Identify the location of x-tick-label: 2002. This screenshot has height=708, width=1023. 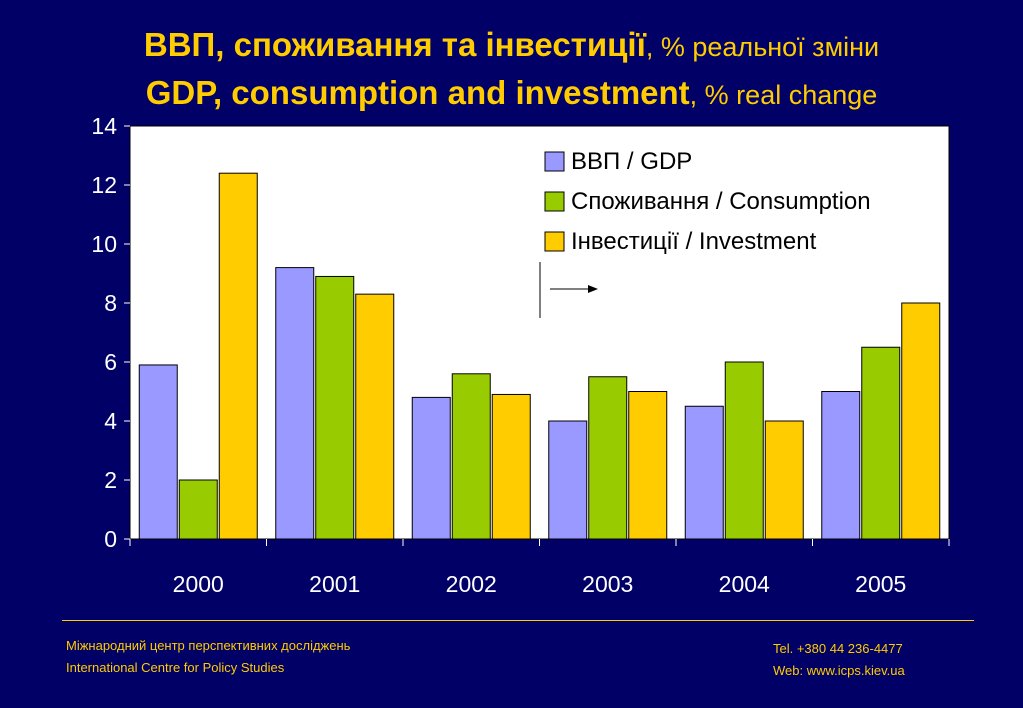
(471, 584).